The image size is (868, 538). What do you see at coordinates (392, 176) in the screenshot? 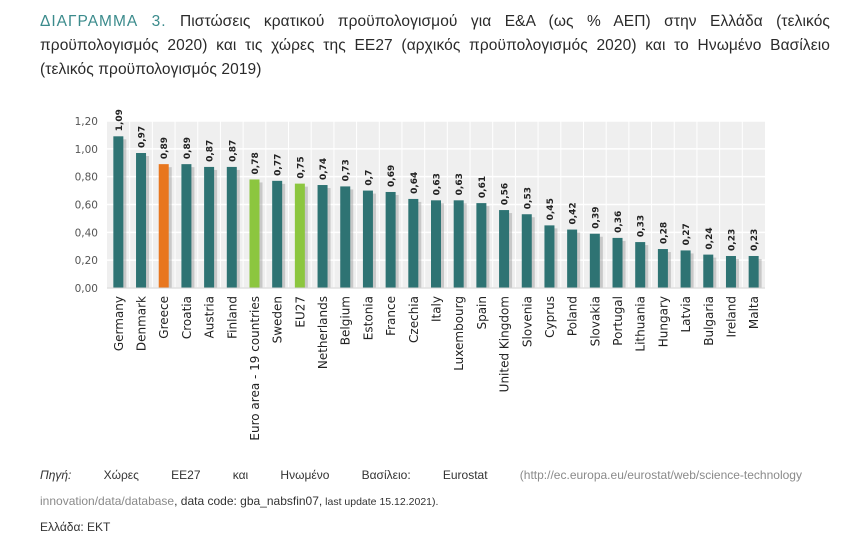
I see `data-label: 0,69` at bounding box center [392, 176].